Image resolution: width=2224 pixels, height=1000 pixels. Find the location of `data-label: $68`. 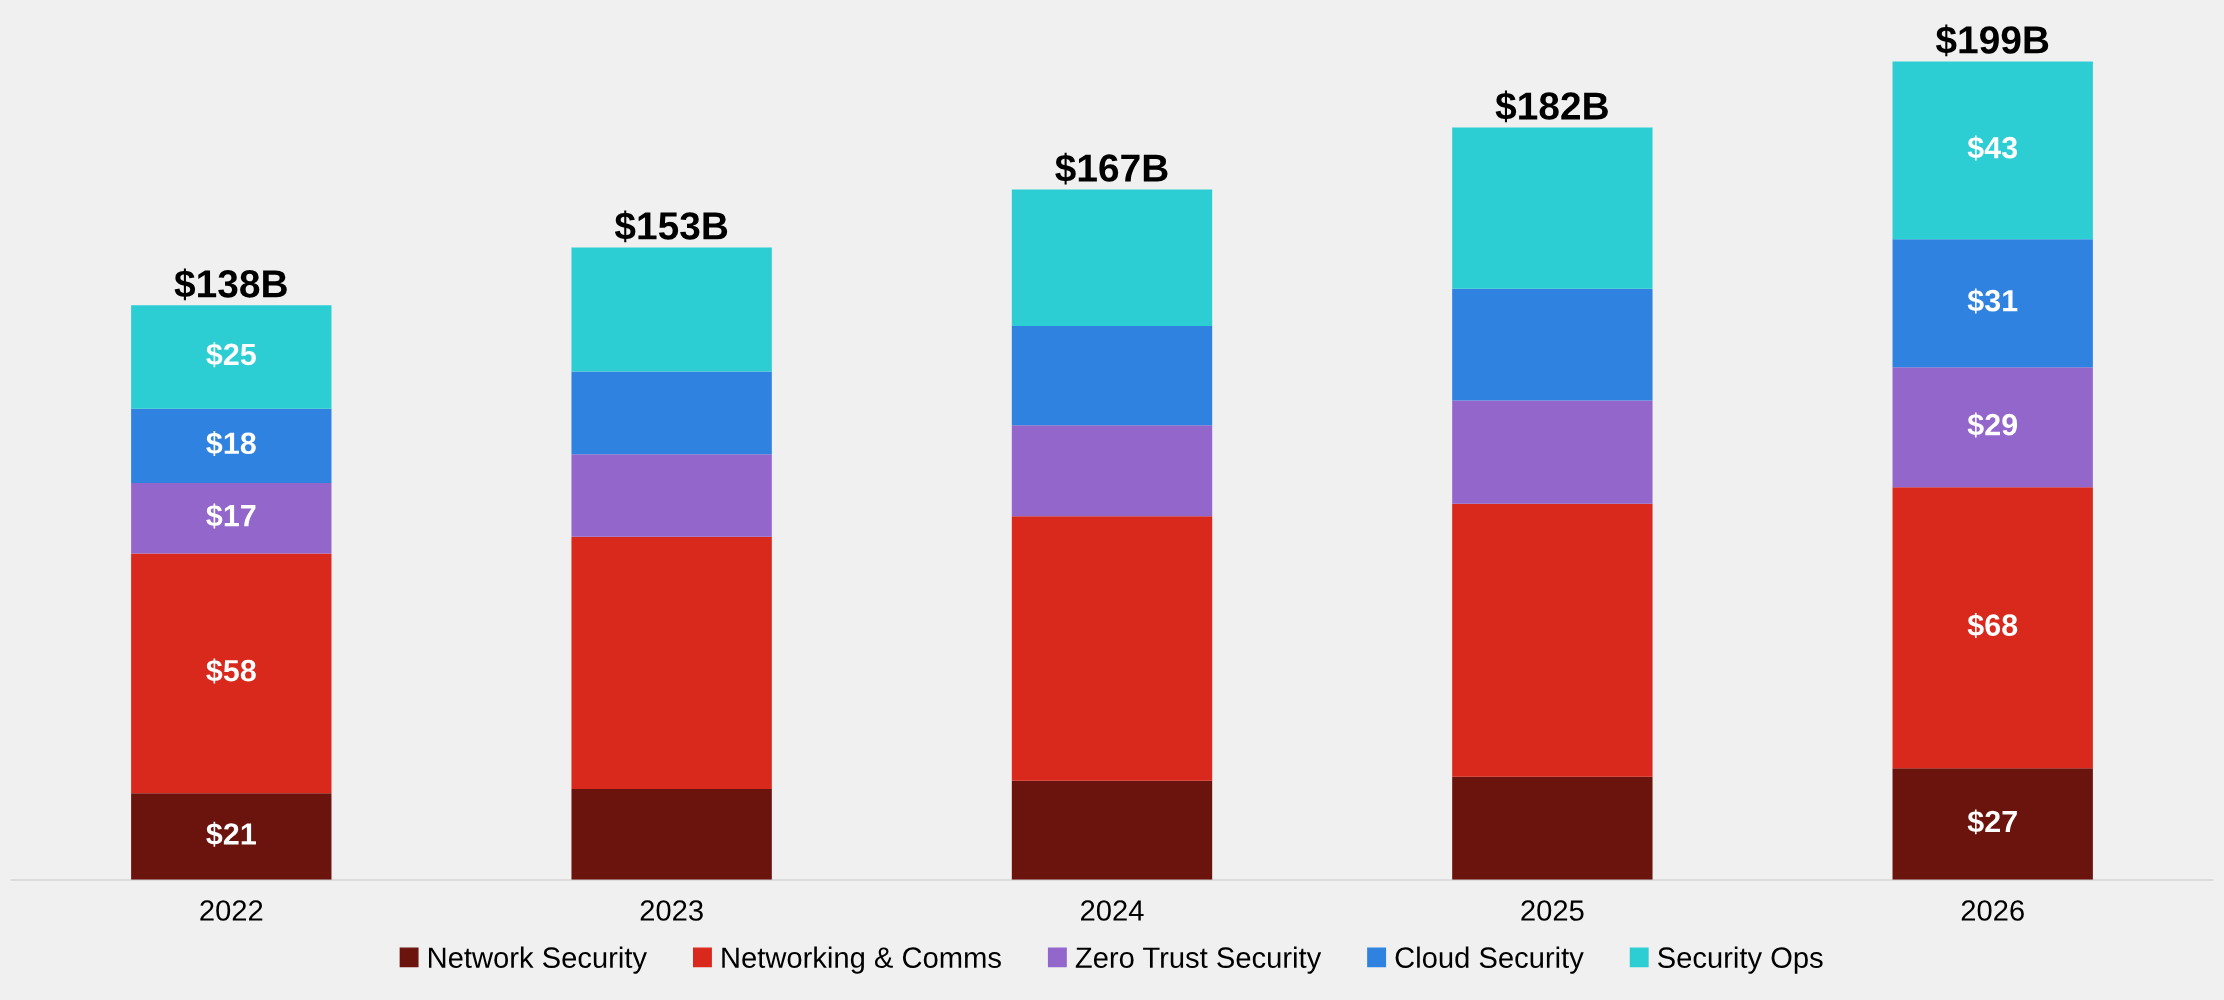

data-label: $68 is located at coordinates (1992, 625).